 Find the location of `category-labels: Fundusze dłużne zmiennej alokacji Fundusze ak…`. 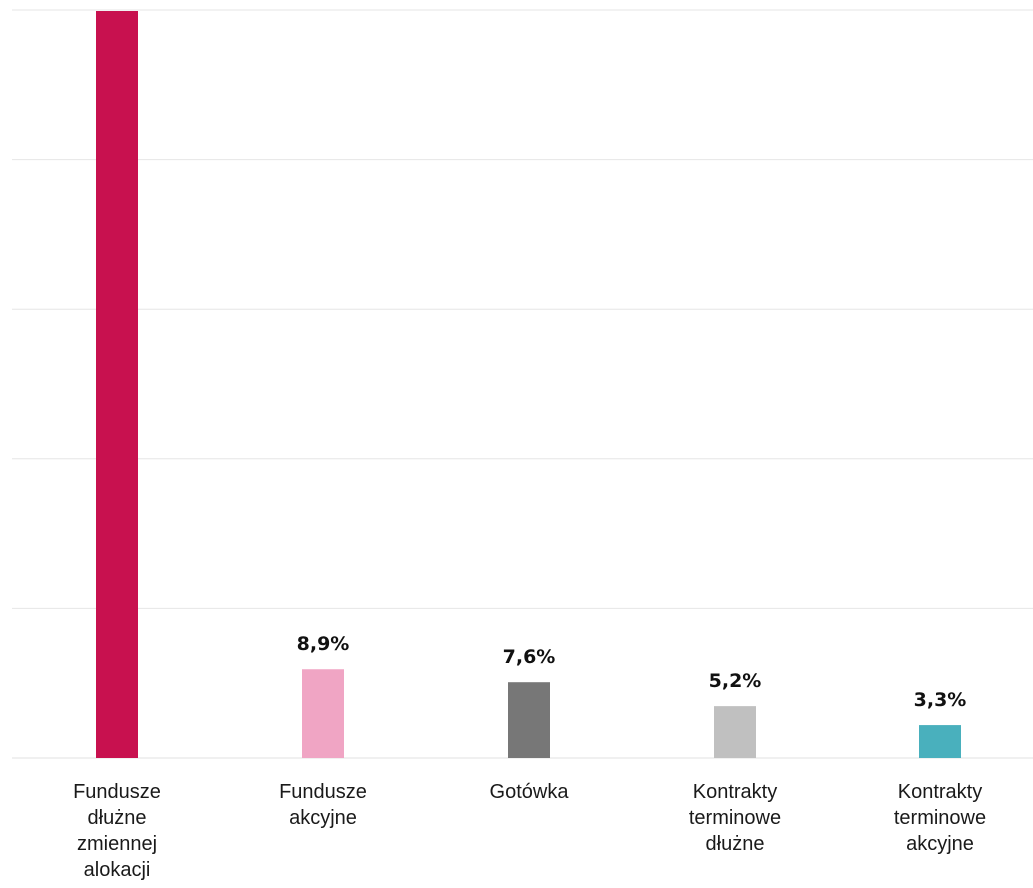

category-labels: Fundusze dłużne zmiennej alokacji Fundusze ak… is located at coordinates (529, 831).